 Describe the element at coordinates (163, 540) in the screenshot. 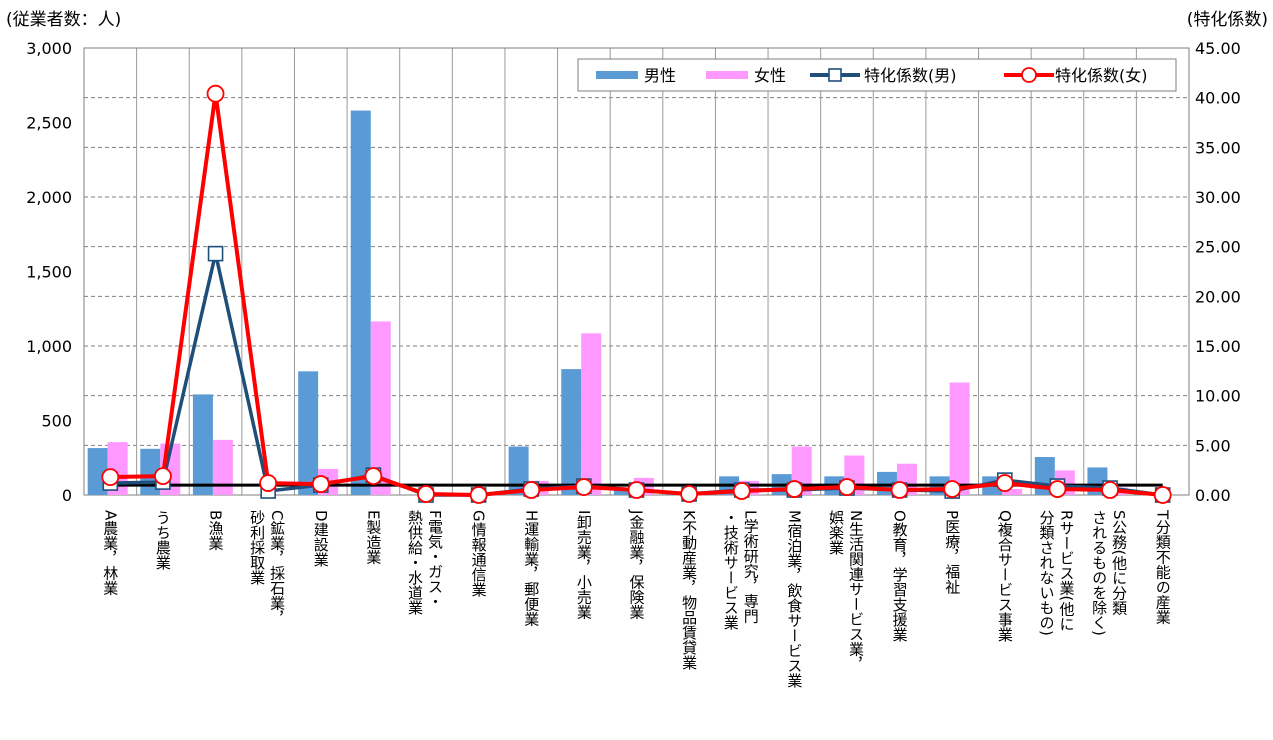

I see `category-label: うち農業` at that location.